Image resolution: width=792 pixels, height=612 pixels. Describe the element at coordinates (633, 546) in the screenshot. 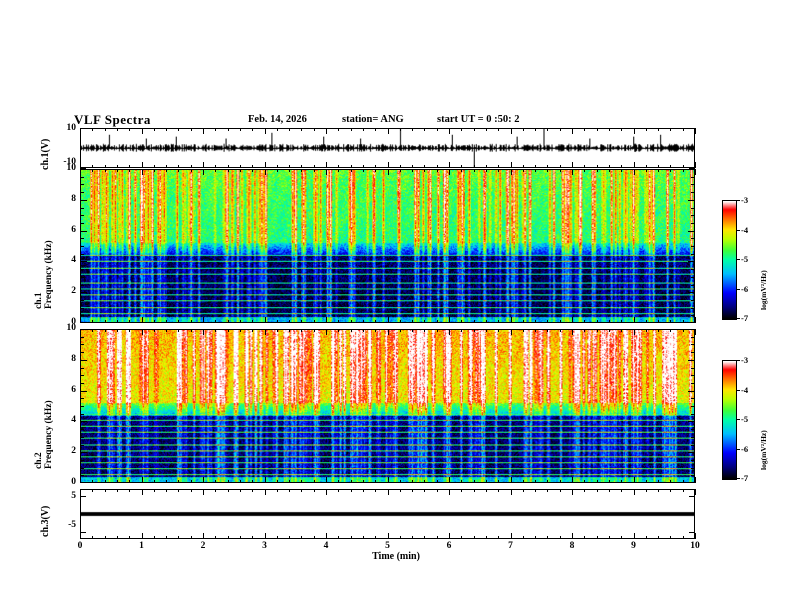

I see `x-tick-label: 9` at that location.